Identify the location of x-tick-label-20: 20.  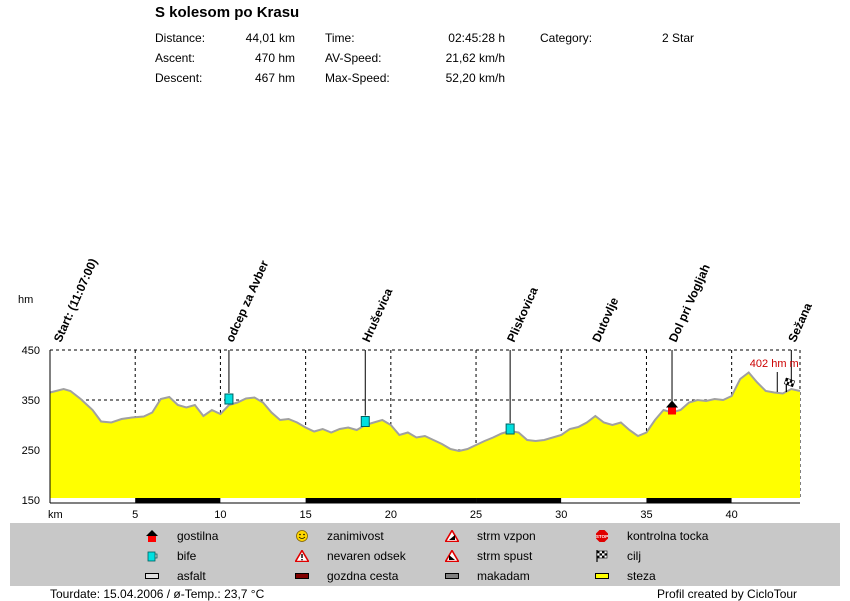
(391, 515).